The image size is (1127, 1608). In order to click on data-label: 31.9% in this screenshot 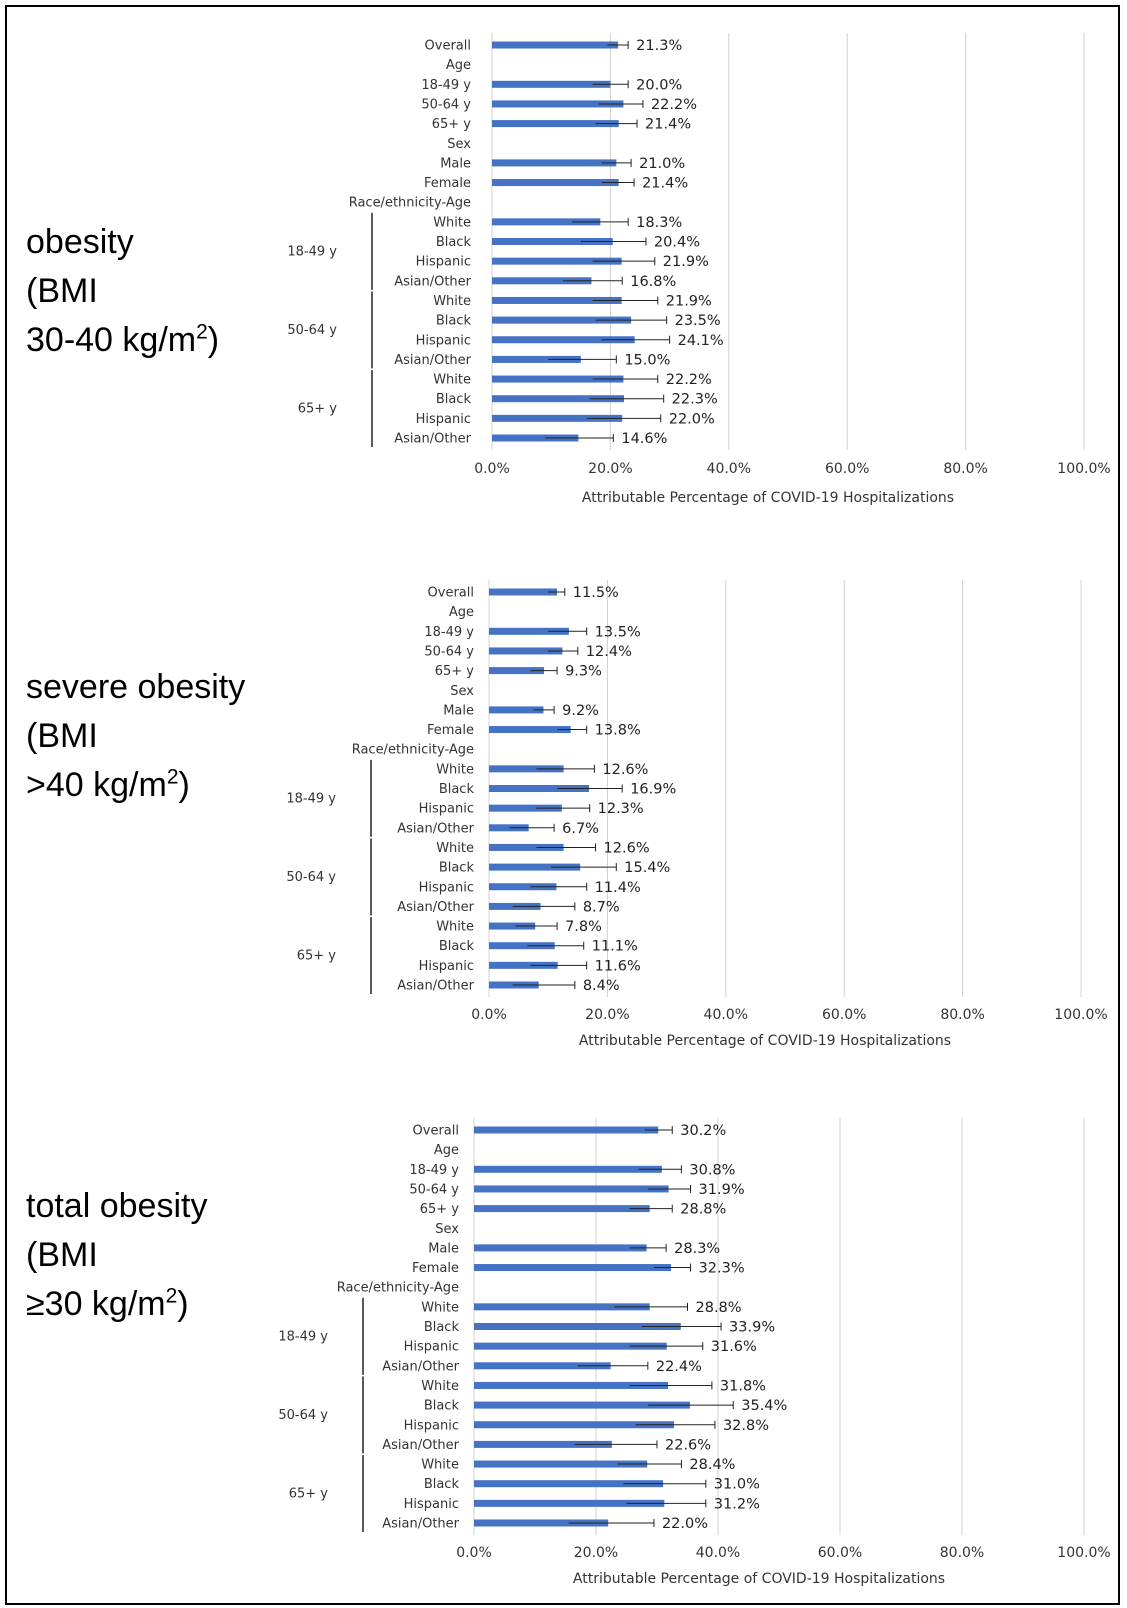, I will do `click(722, 1190)`.